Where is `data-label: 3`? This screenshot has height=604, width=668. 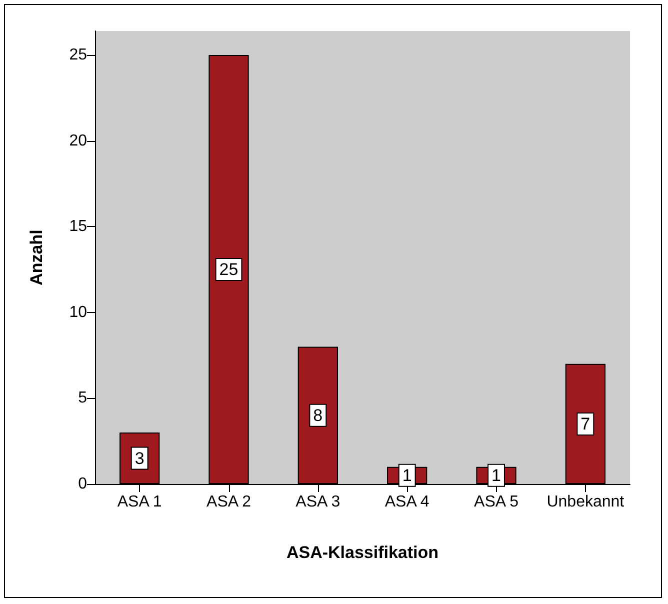 data-label: 3 is located at coordinates (139, 458).